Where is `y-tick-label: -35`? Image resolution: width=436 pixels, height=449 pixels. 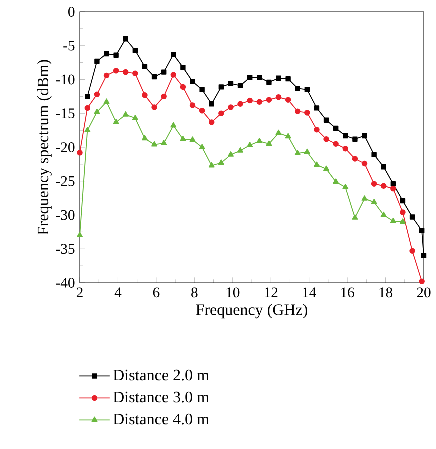 y-tick-label: -35 is located at coordinates (65, 249).